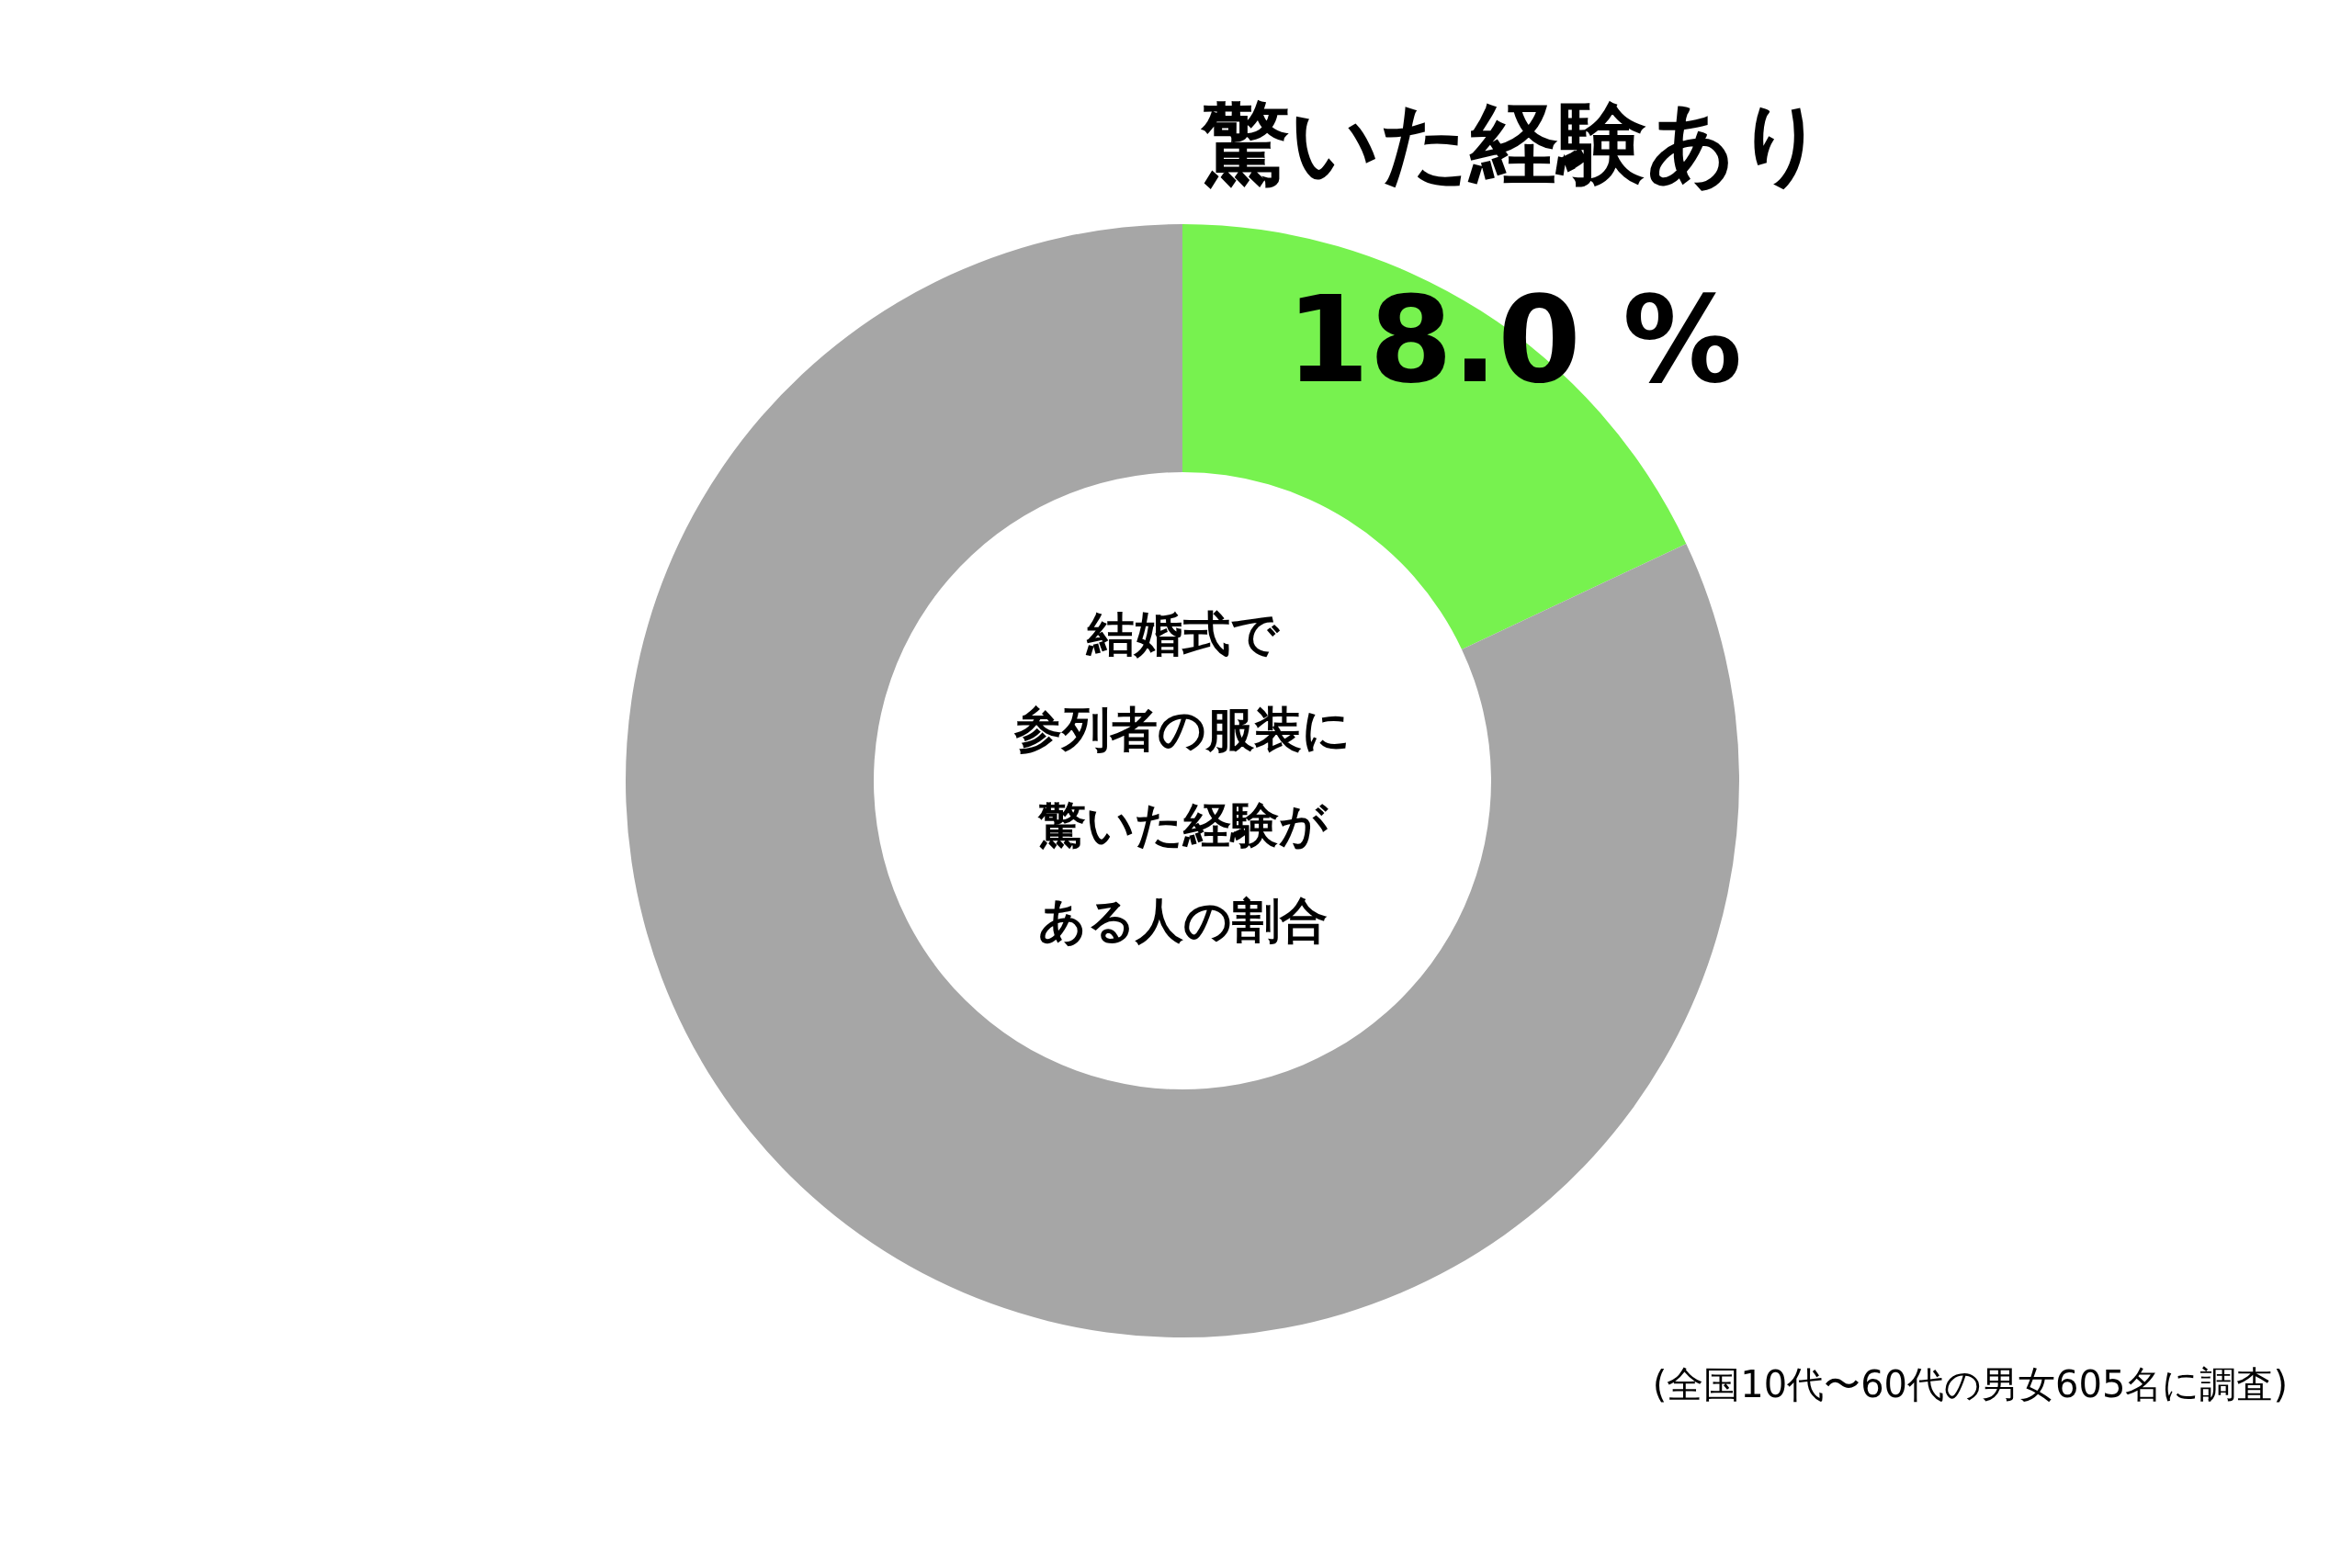  I want to click on title: 結婚式で参列者の服装に驚いた経験がある人の割合, so click(1183, 777).